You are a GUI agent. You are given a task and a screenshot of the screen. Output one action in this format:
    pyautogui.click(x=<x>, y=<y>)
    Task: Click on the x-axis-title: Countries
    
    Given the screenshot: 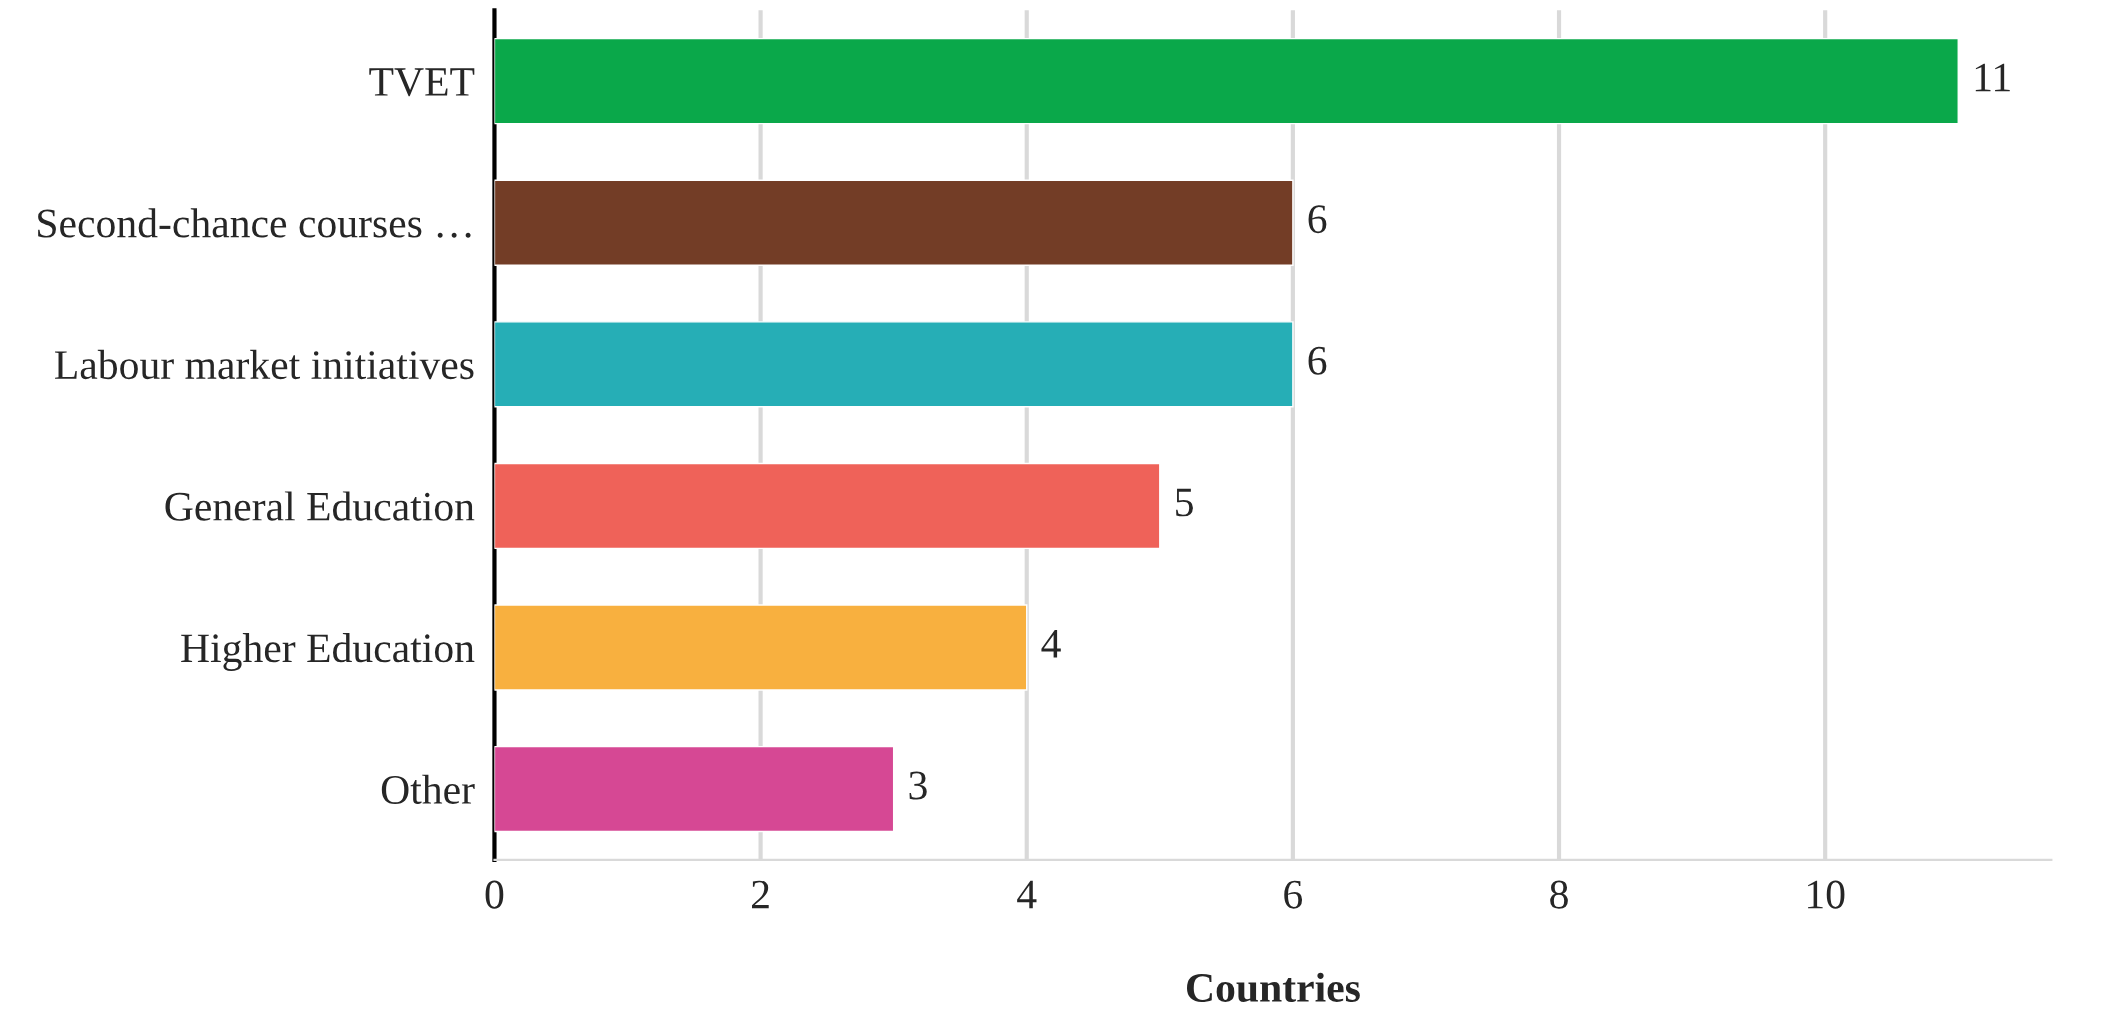 What is the action you would take?
    pyautogui.click(x=1273, y=987)
    